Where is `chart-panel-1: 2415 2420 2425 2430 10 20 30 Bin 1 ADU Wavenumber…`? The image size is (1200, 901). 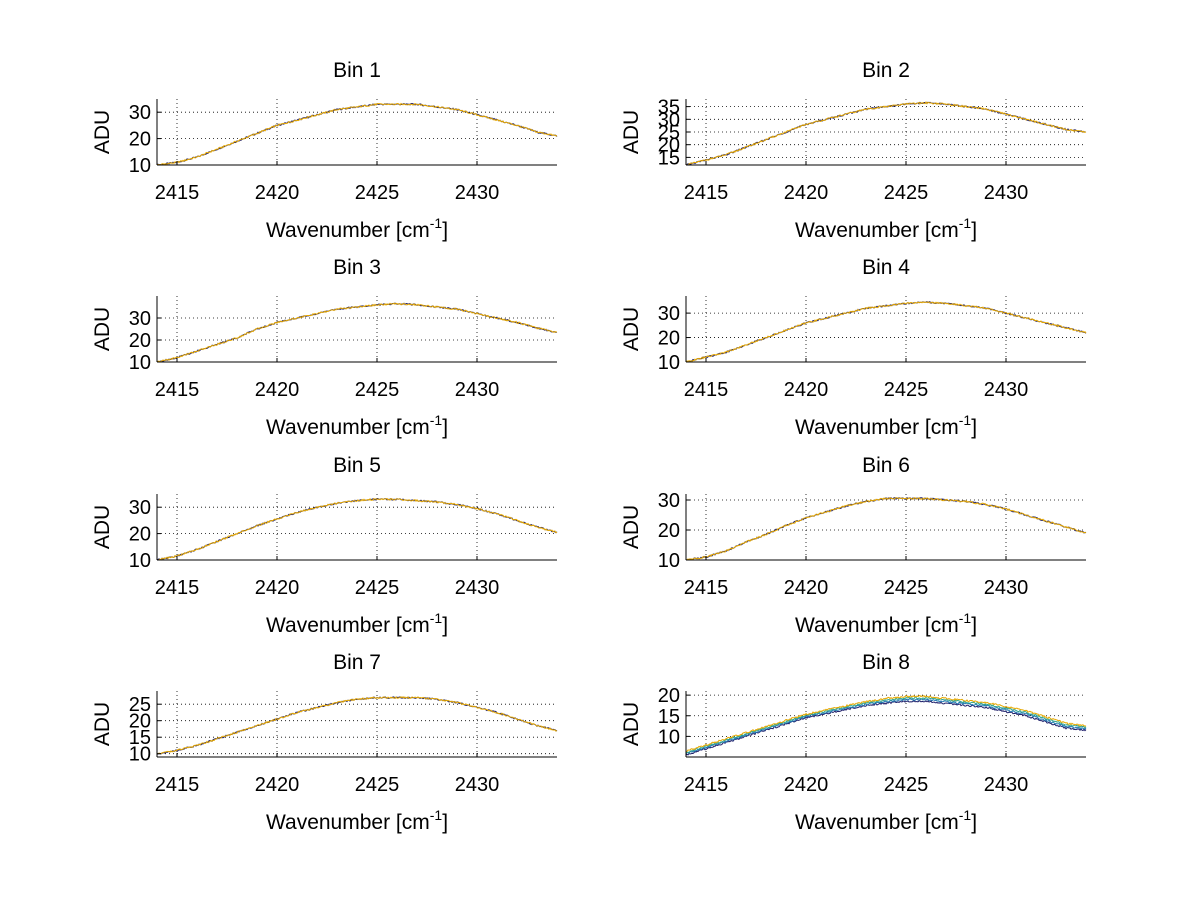
chart-panel-1: 2415 2420 2425 2430 10 20 30 Bin 1 ADU Wavenumber… is located at coordinates (324, 150).